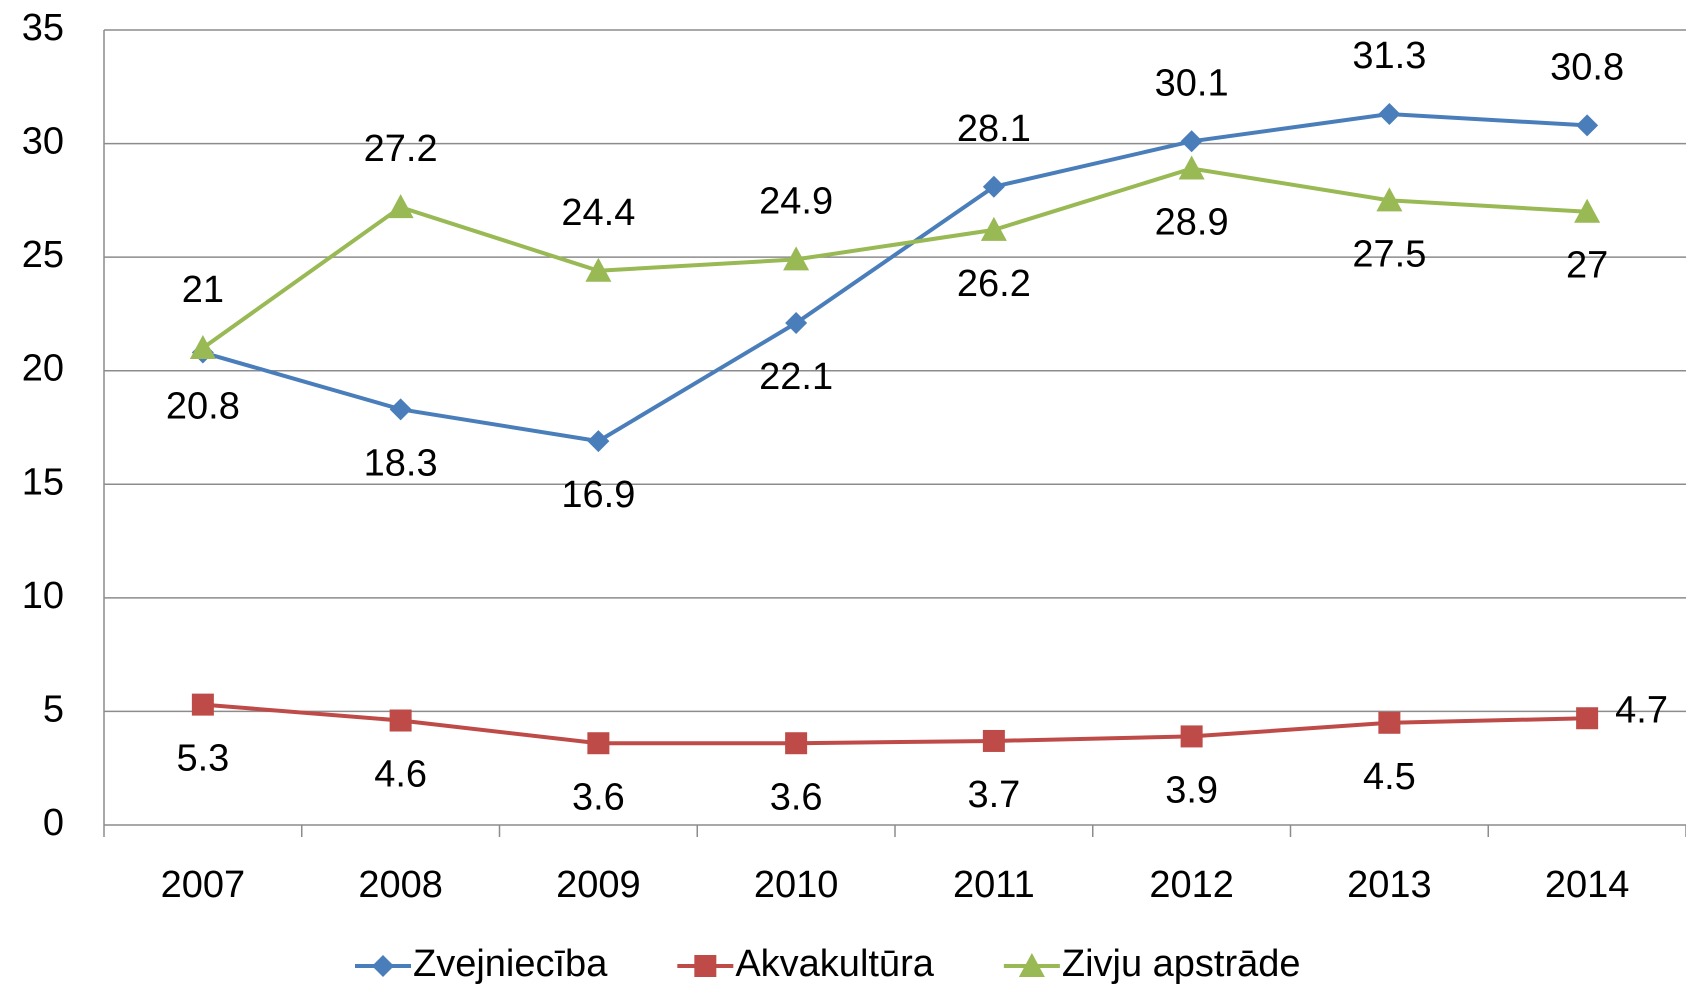 This screenshot has width=1686, height=988. I want to click on x-tick-label: 2008, so click(400, 885).